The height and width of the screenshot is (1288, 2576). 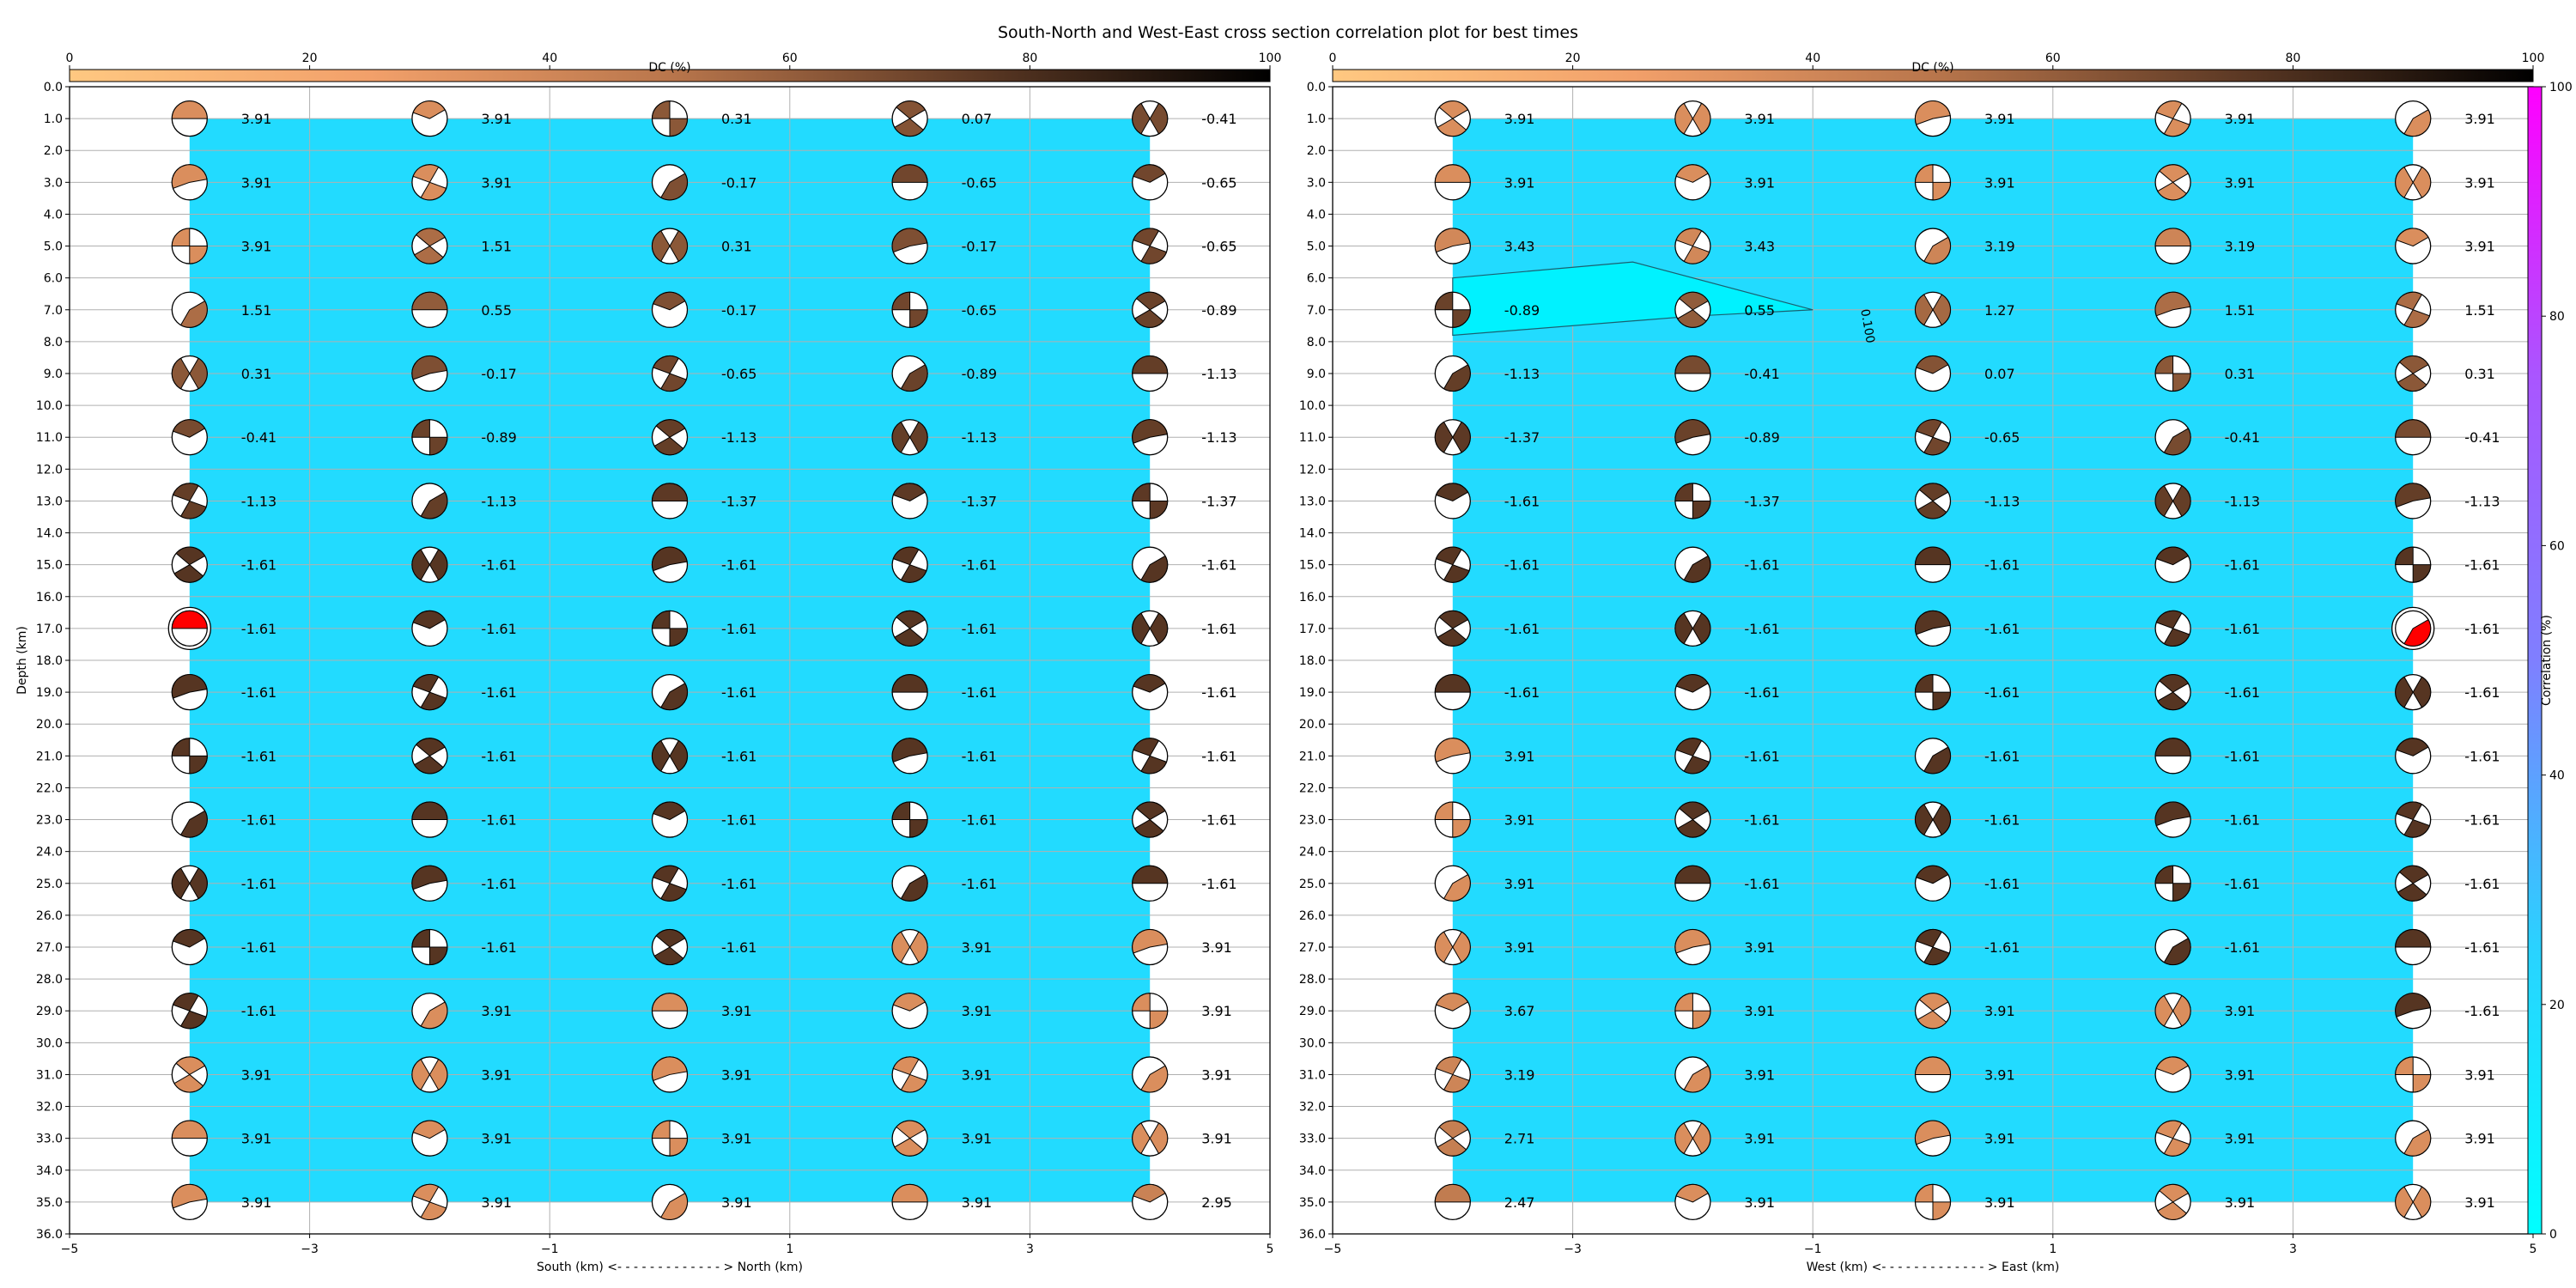 What do you see at coordinates (1316, 183) in the screenshot?
I see `y-tick-label: 3.0` at bounding box center [1316, 183].